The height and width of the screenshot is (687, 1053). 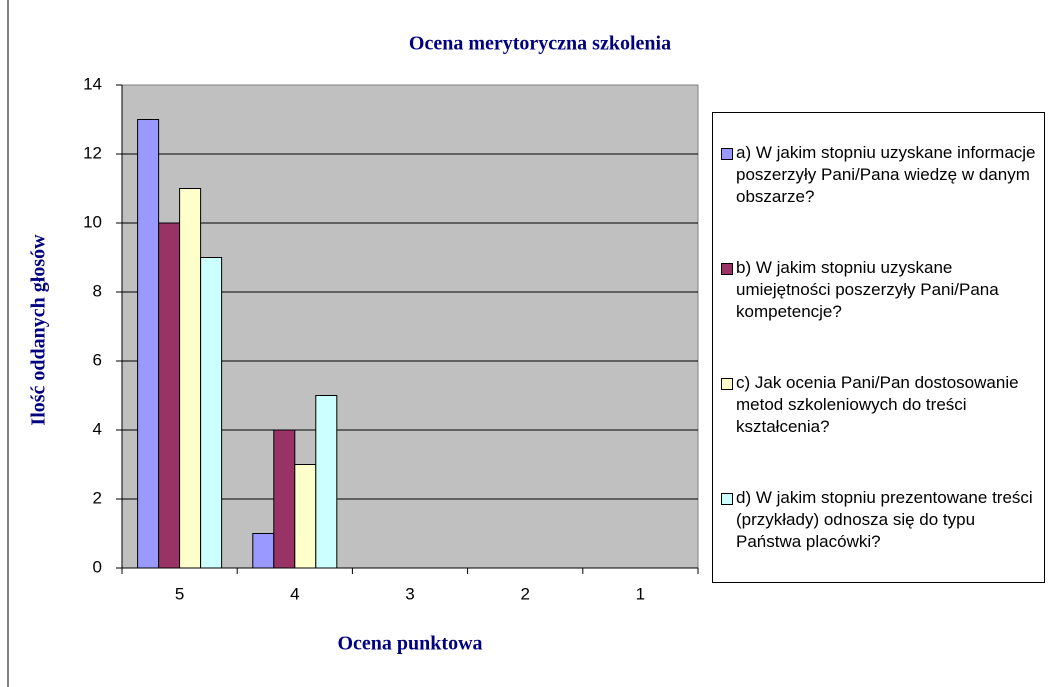 I want to click on x-tick-label: 1, so click(x=640, y=593).